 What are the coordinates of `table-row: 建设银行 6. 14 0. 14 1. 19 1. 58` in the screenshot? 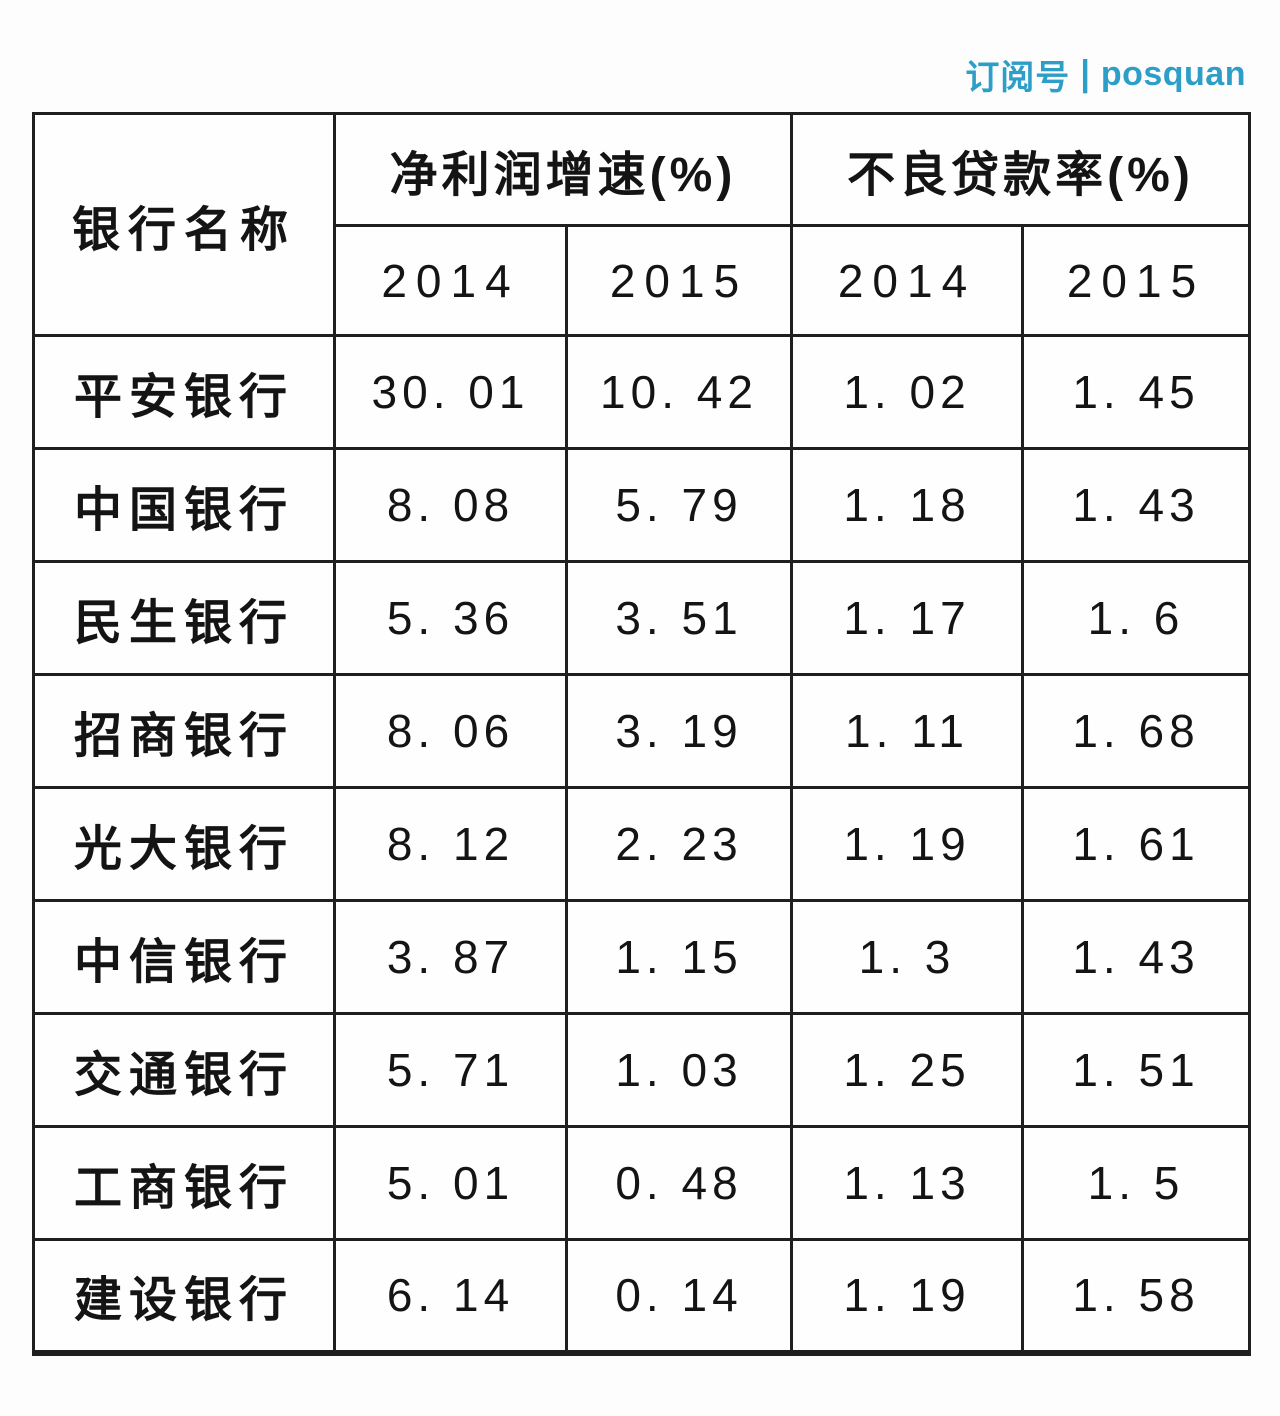 It's located at (641, 1297).